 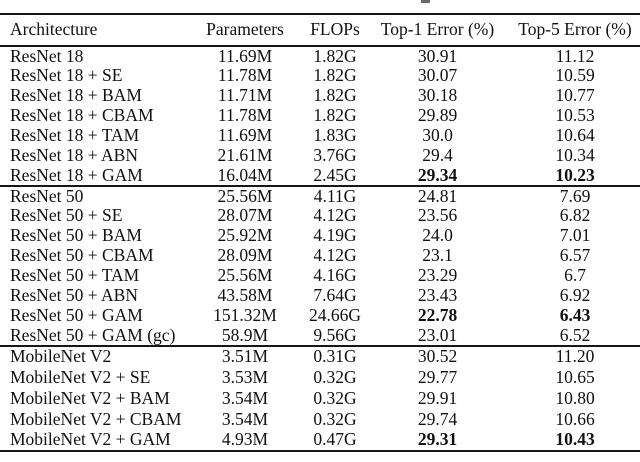 I want to click on table-row: ResNet 50 + GAM 151.32M 24.66G 22.78 6.43, so click(x=320, y=316).